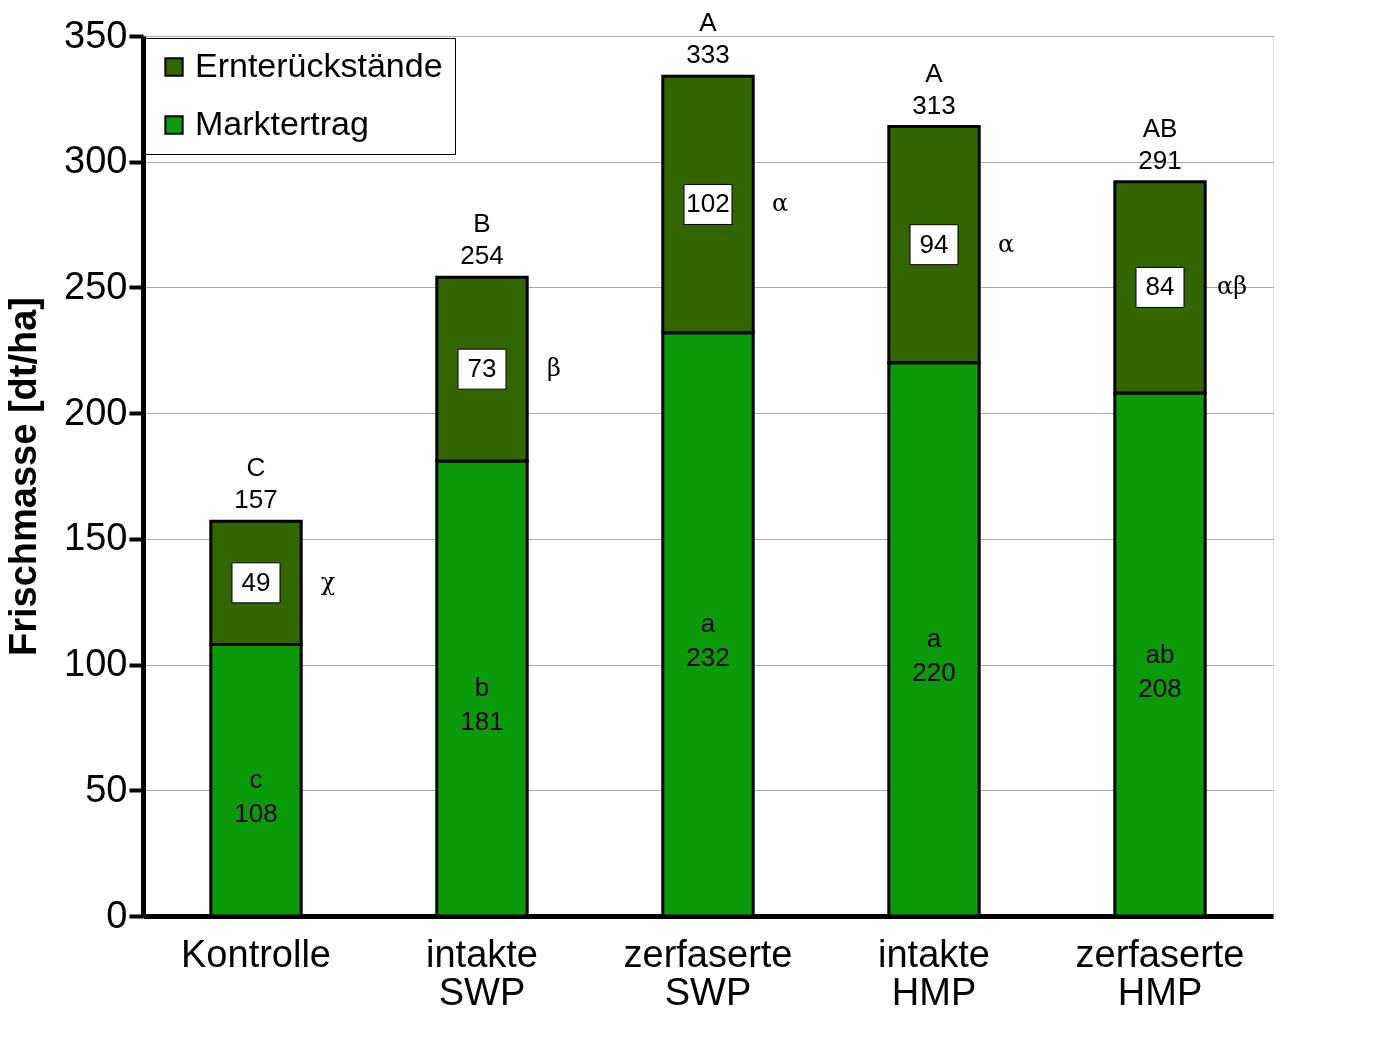  I want to click on x-tick-label: zerfaserte SWP, so click(708, 972).